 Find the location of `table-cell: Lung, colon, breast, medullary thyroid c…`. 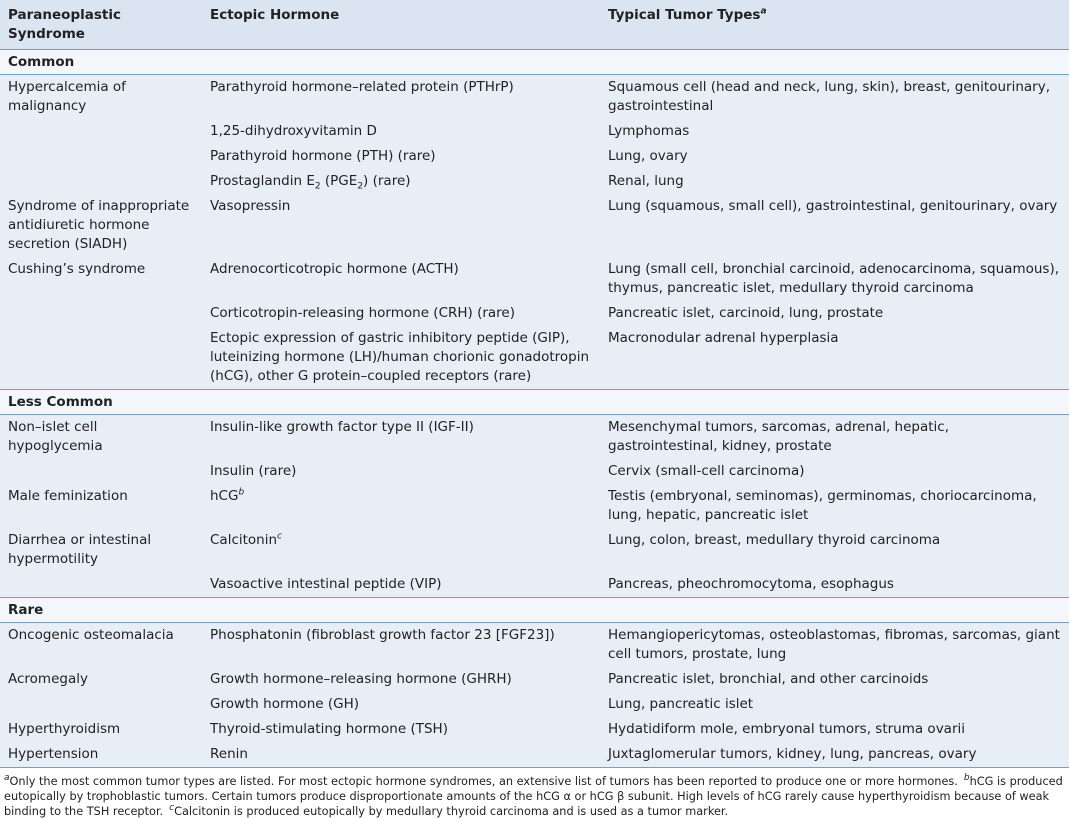

table-cell: Lung, colon, breast, medullary thyroid c… is located at coordinates (834, 550).